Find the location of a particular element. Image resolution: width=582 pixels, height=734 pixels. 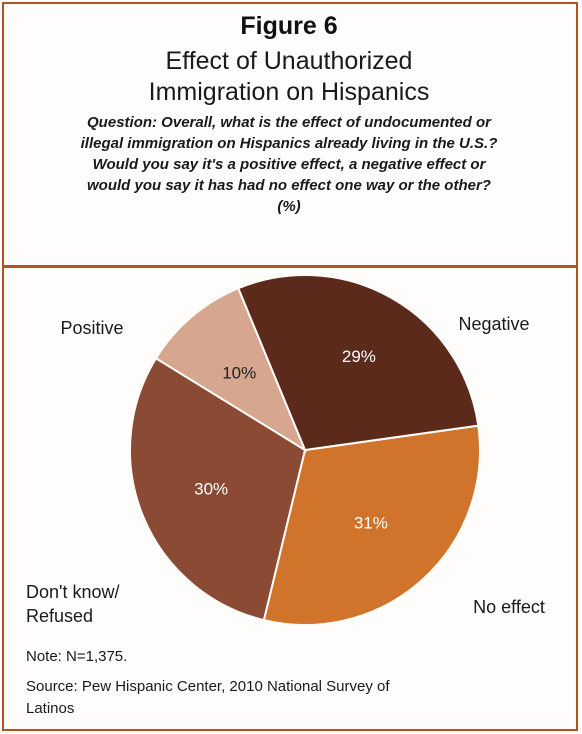

category-label-no-effect: No effect is located at coordinates (509, 607).